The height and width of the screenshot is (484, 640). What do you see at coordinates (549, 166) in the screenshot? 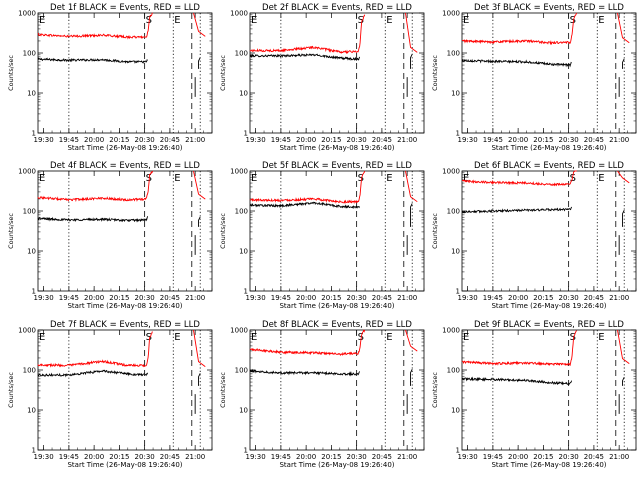
I see `panel-title: Det 6f BLACK = Events, RED = LLD` at bounding box center [549, 166].